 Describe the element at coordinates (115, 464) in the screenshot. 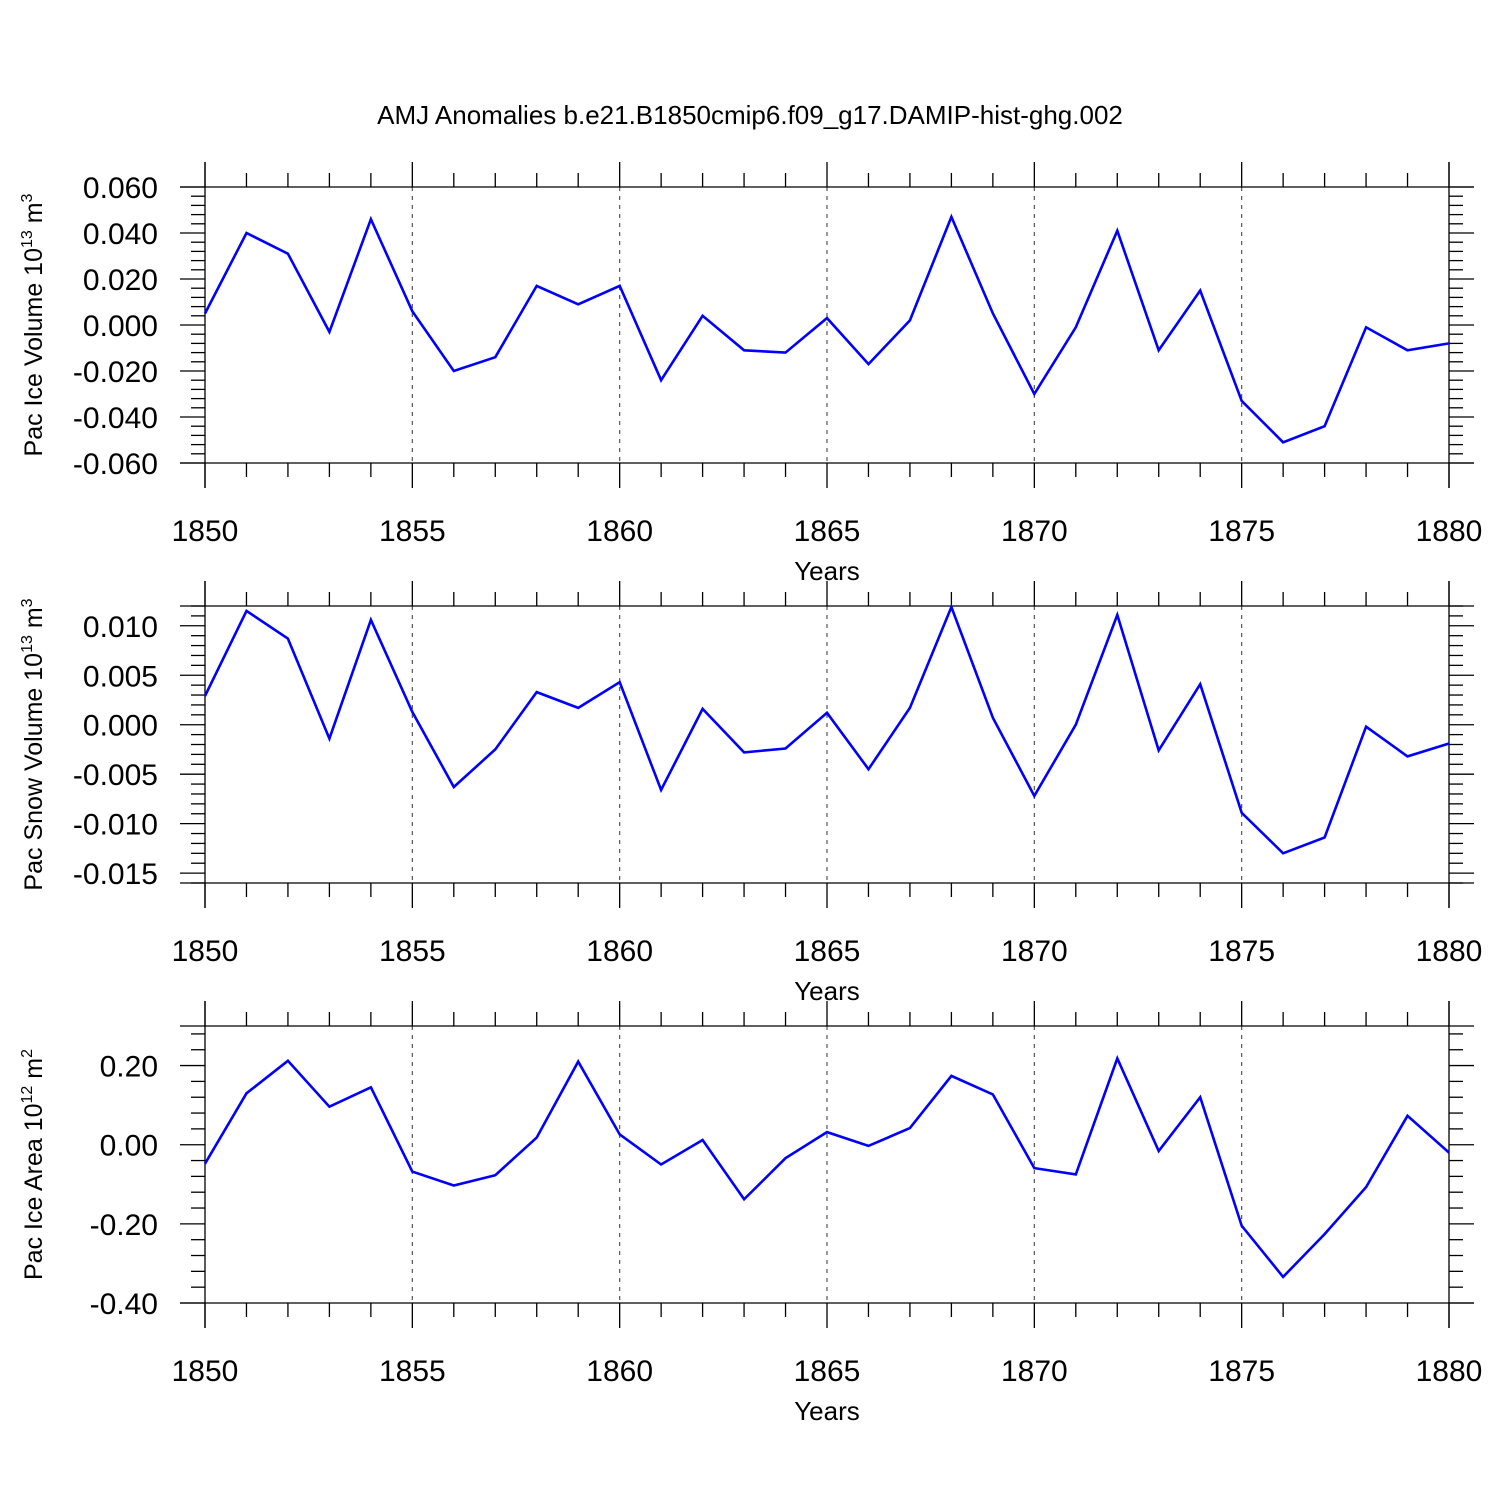

I see `y-tick-label: -0.060` at that location.